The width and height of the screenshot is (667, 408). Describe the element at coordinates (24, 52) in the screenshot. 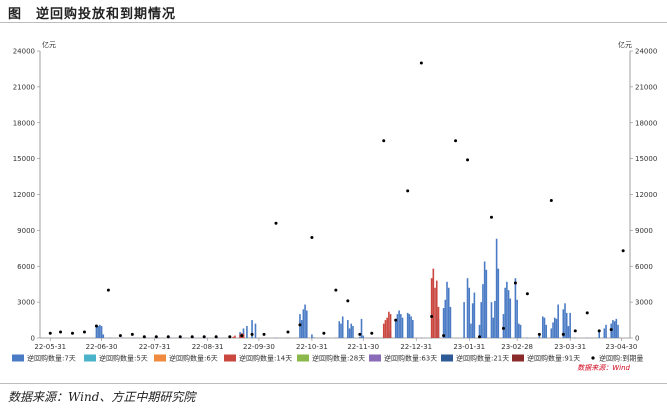

I see `y-tick-label-left: 24000` at that location.